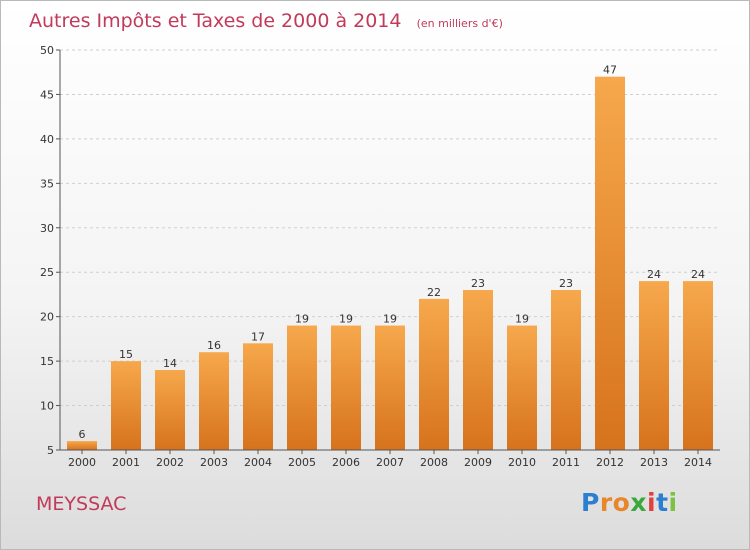 Image resolution: width=750 pixels, height=550 pixels. I want to click on y-tick-label: 50, so click(47, 50).